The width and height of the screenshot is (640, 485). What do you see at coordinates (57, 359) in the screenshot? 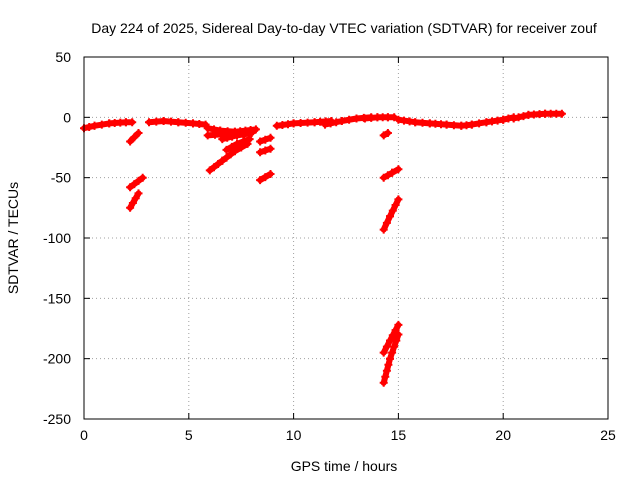
I see `y-tick-label: -200` at bounding box center [57, 359].